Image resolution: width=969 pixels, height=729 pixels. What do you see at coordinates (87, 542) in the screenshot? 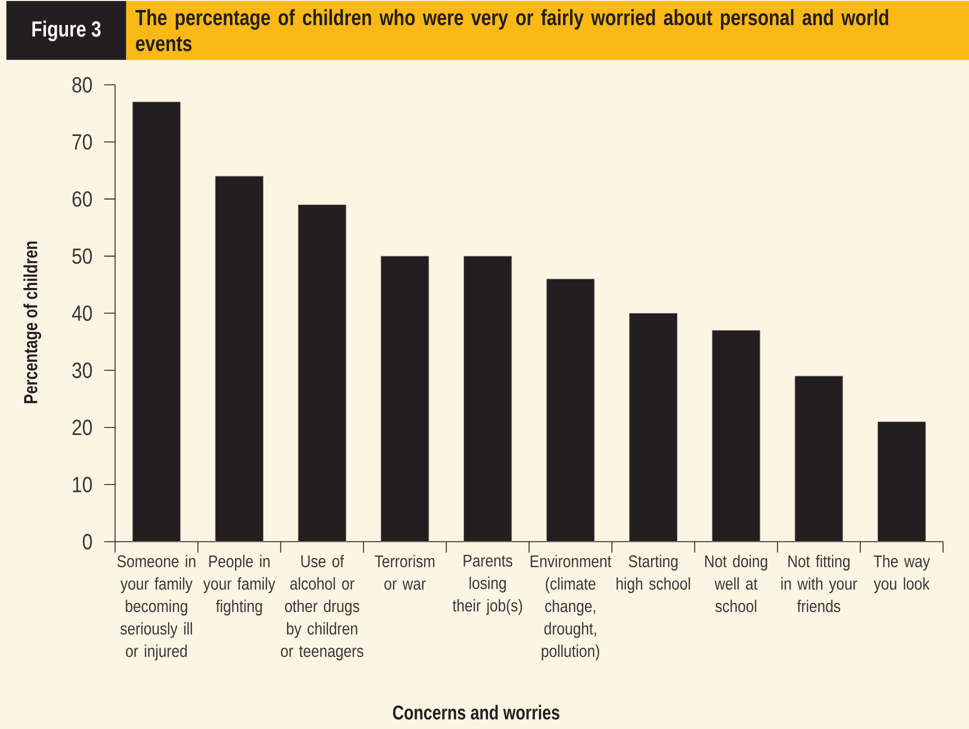
I see `y-tick-label: 0` at bounding box center [87, 542].